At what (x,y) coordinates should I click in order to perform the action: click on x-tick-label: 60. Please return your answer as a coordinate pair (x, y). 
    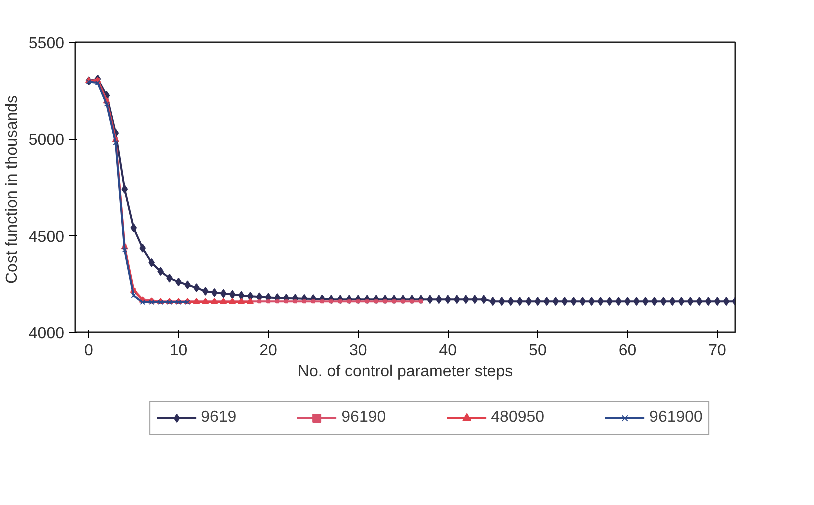
    Looking at the image, I should click on (627, 351).